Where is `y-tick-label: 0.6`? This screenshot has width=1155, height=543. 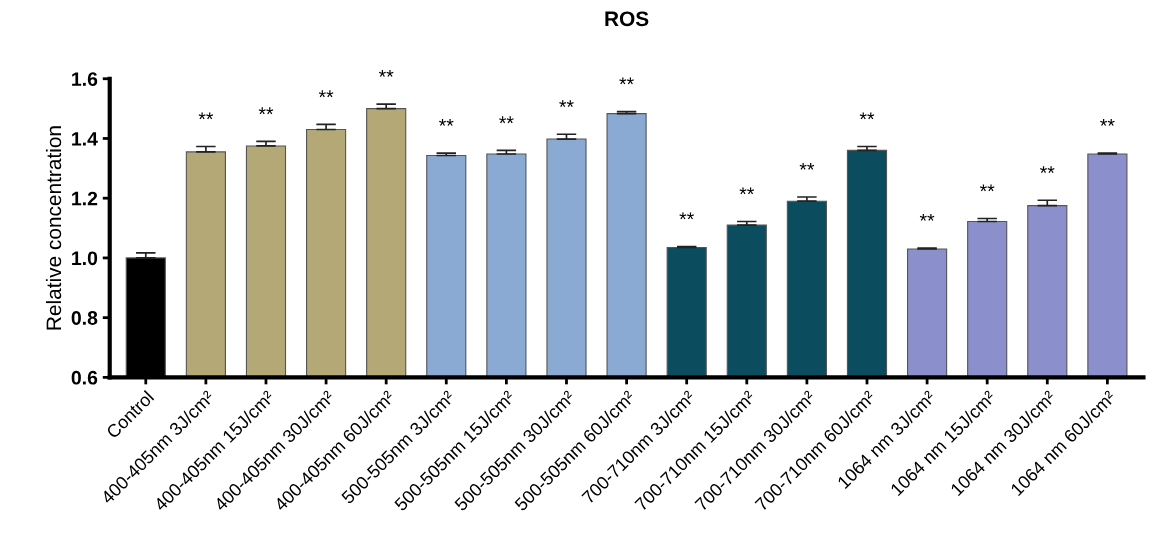
y-tick-label: 0.6 is located at coordinates (84, 377).